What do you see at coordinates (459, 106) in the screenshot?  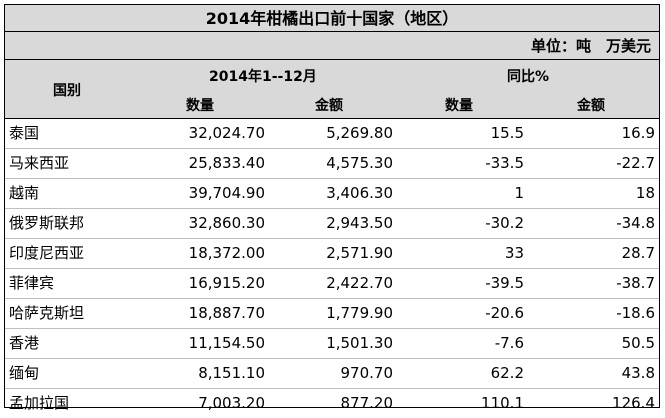 I see `header-yoy-qty: 数量` at bounding box center [459, 106].